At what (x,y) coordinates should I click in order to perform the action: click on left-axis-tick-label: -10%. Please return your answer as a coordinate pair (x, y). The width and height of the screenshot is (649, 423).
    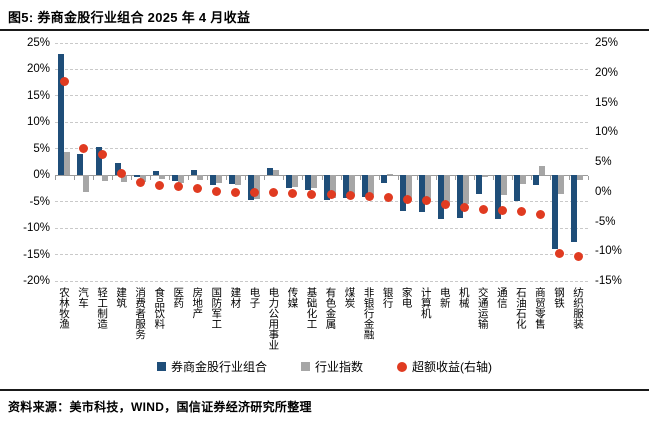
    Looking at the image, I should click on (36, 228).